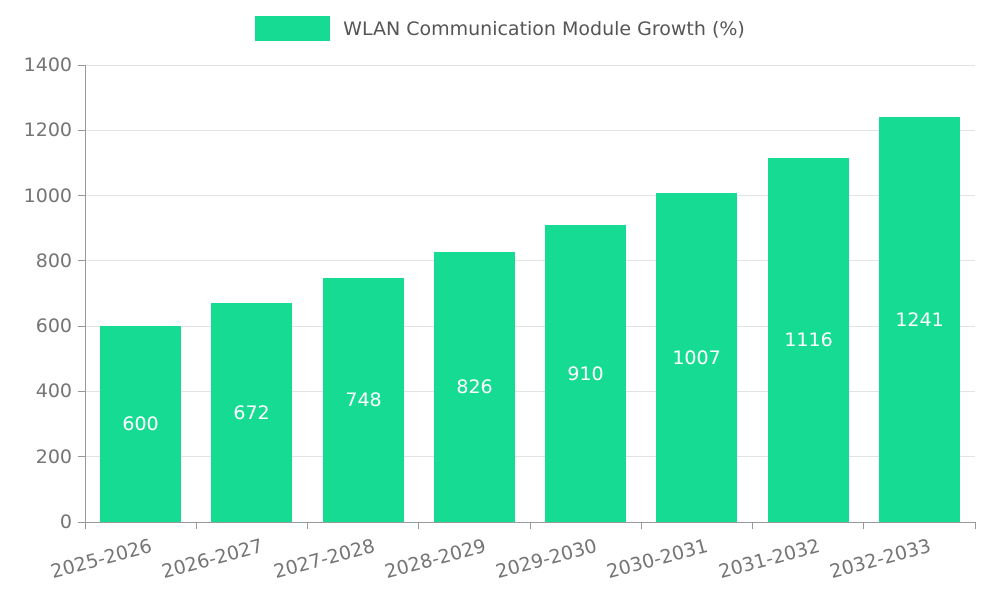  I want to click on bar-value-label: 748, so click(363, 400).